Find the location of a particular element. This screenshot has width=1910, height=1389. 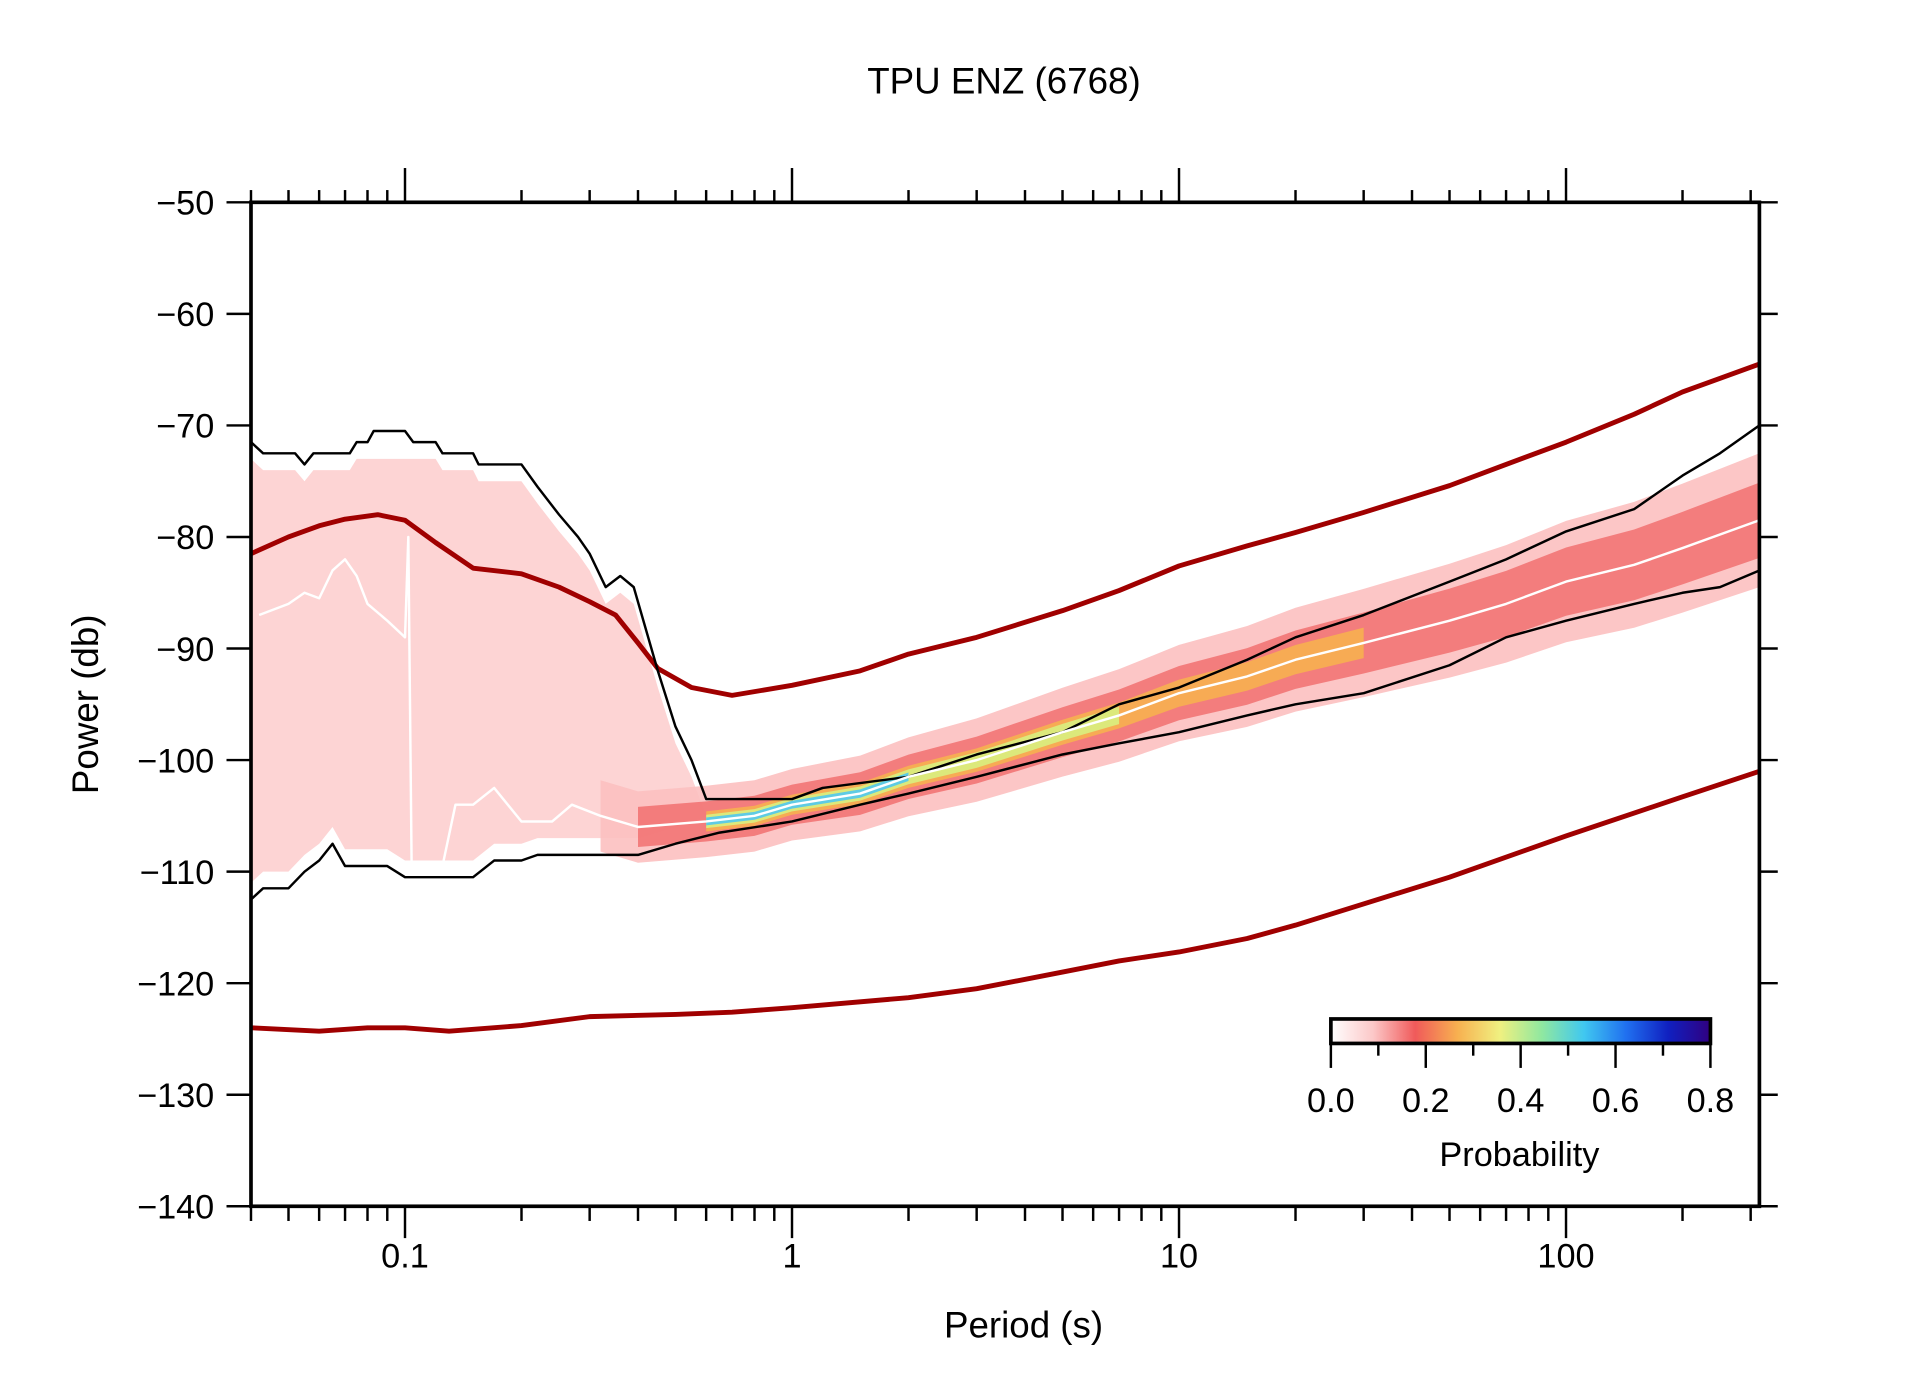

x-tick-label: 1 is located at coordinates (791, 1257).